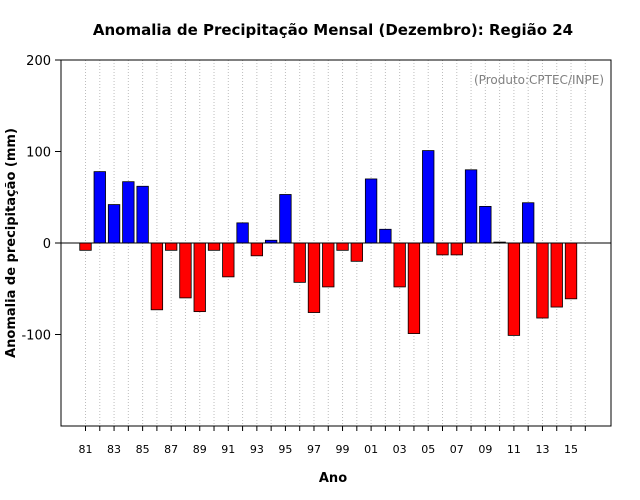 Image resolution: width=640 pixels, height=500 pixels. I want to click on x-tick-label: 07, so click(457, 449).